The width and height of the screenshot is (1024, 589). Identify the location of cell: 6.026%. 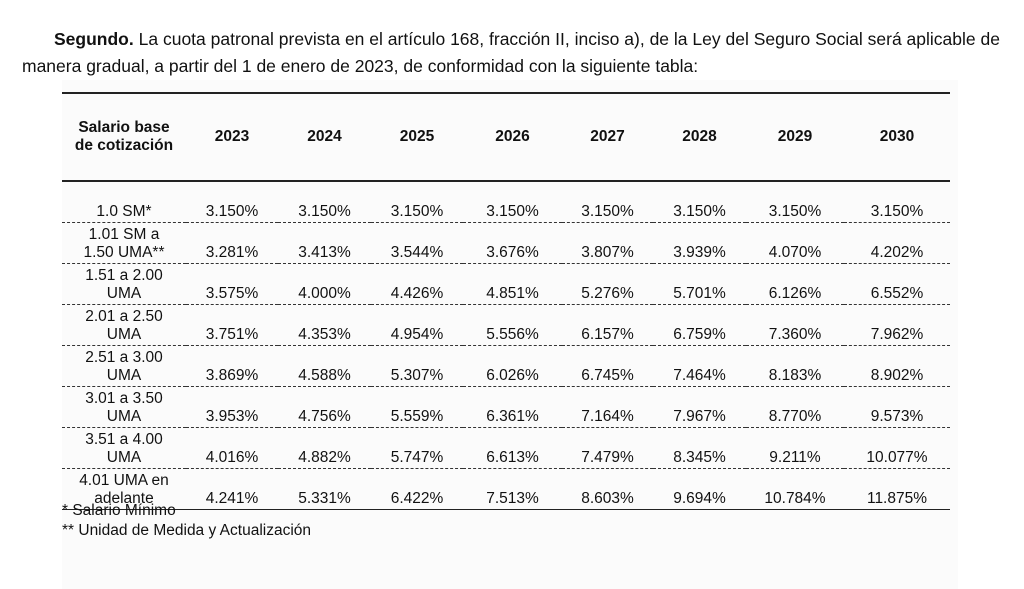
(512, 366).